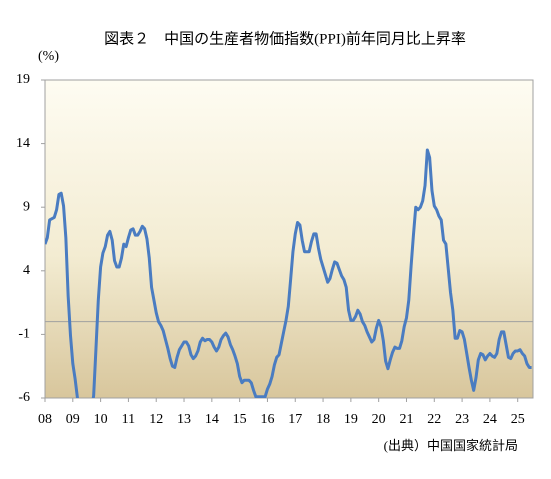 The image size is (551, 479). Describe the element at coordinates (23, 79) in the screenshot. I see `y-tick-label: 19` at that location.